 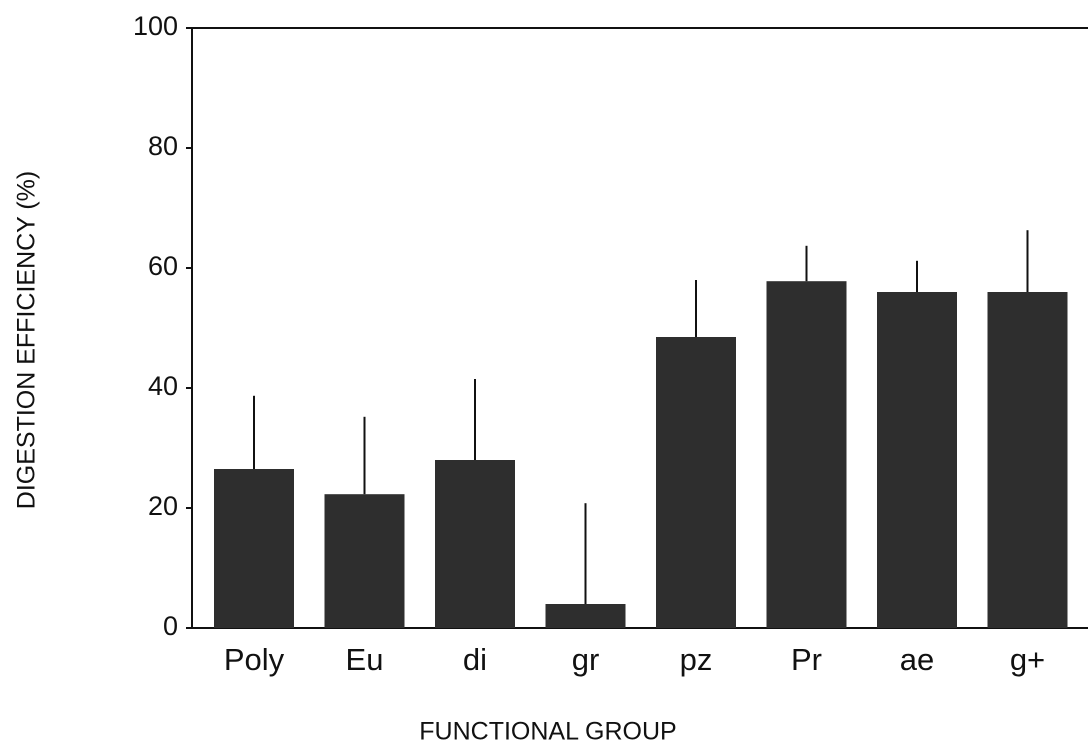 I want to click on y-tick-label: 40, so click(x=163, y=386).